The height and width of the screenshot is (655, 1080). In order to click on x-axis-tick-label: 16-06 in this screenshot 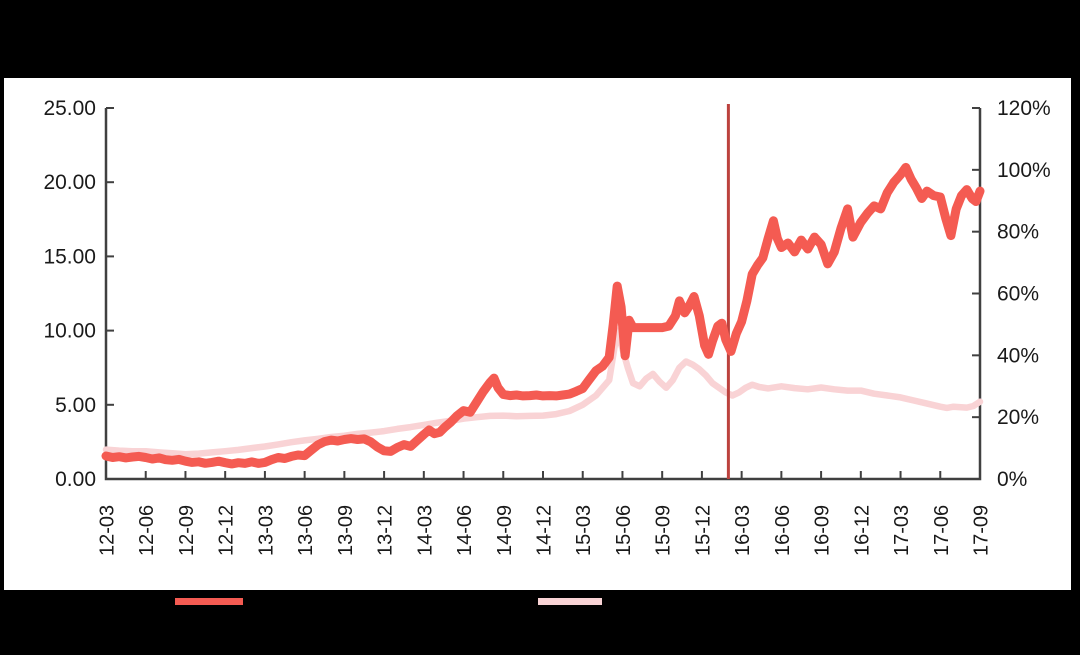, I will do `click(783, 530)`.